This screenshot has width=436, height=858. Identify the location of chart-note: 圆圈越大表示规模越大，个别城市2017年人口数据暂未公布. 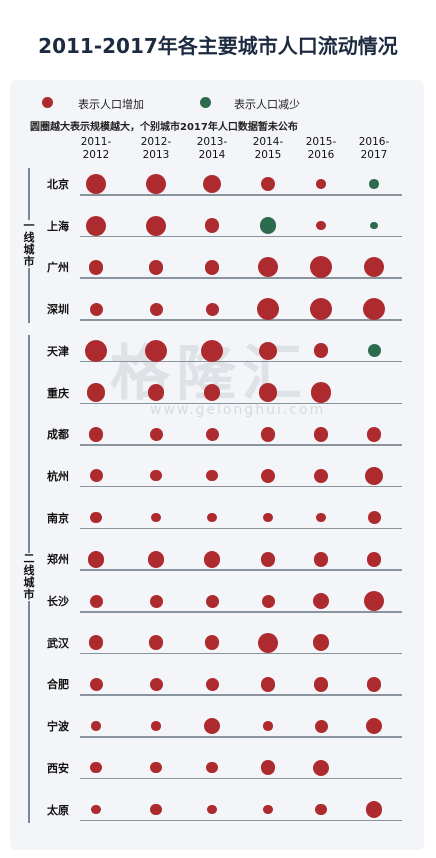
(164, 127).